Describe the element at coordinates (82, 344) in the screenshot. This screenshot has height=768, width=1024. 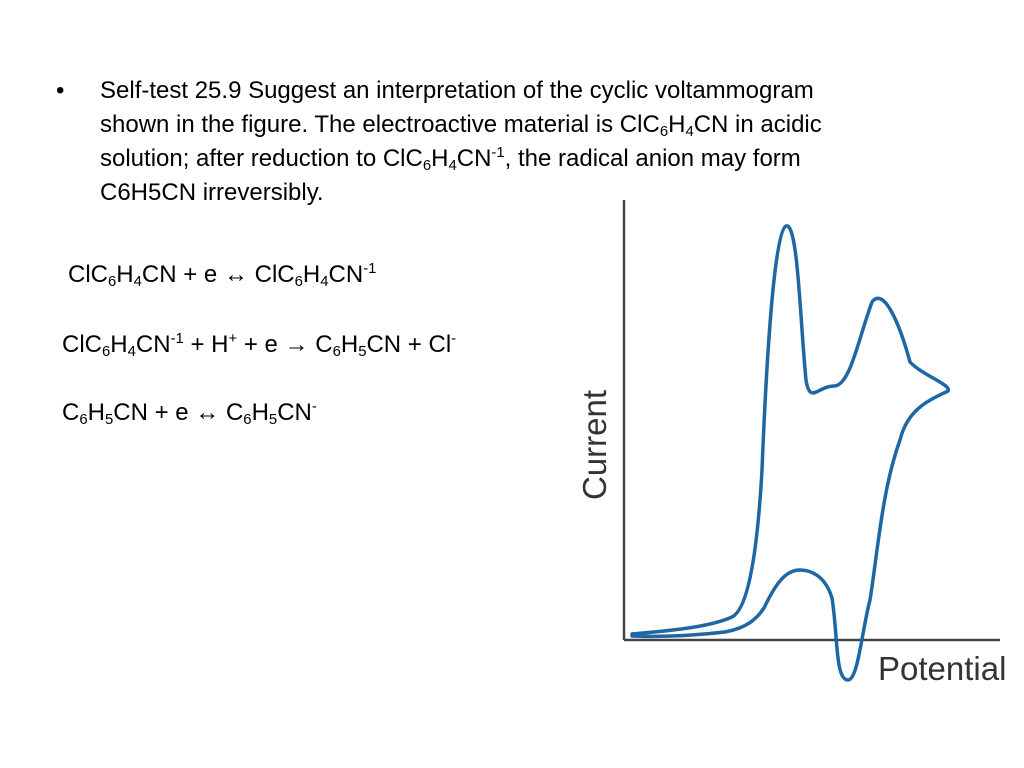
I see `equation-2-text: ClC` at that location.